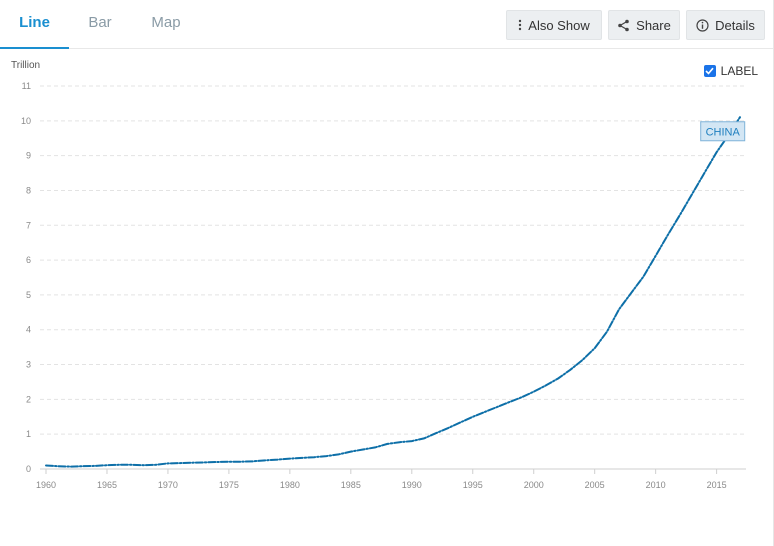 The height and width of the screenshot is (546, 774). What do you see at coordinates (26, 277) in the screenshot?
I see `y-axis-ticks: 0 1 2 3 4 5 6 7 8 9 10 11` at bounding box center [26, 277].